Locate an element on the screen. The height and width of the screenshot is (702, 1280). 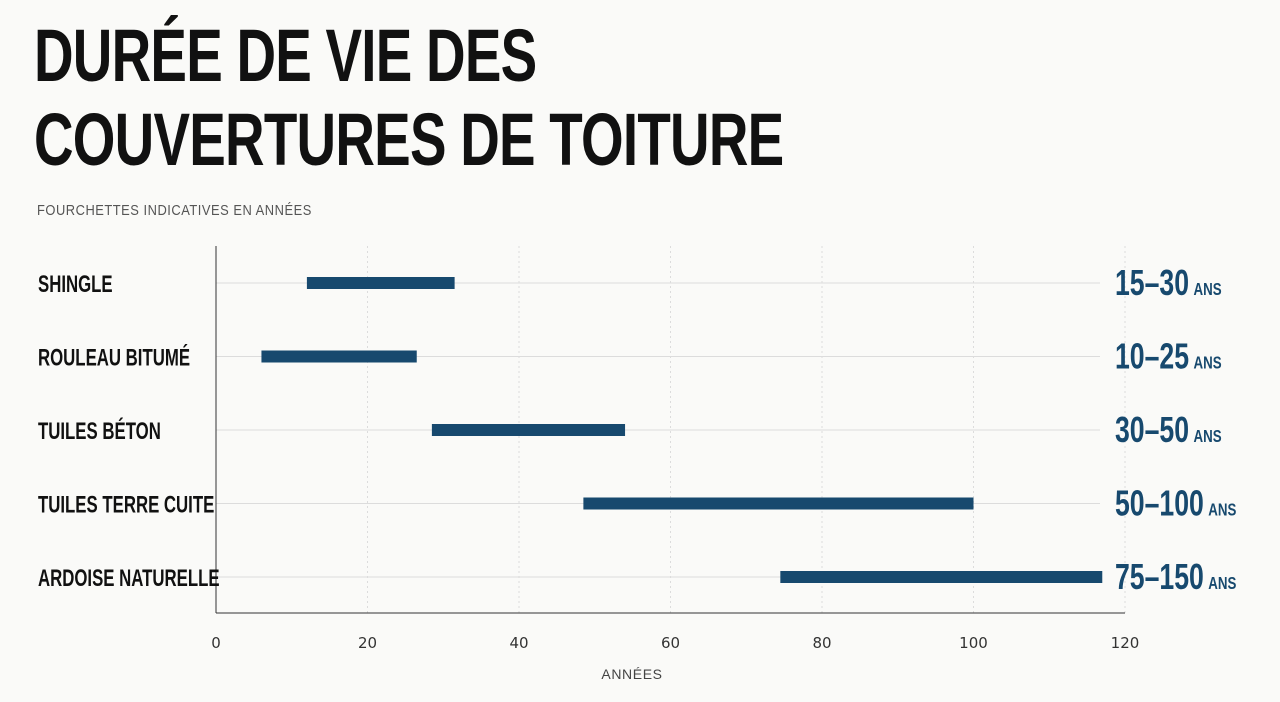
range-value-label: 15–30 ANS is located at coordinates (1168, 282).